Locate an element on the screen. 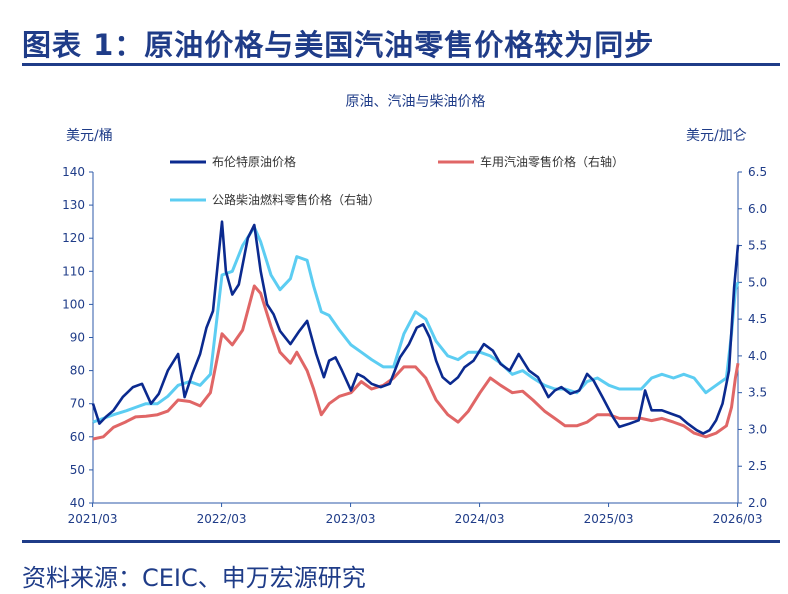 Image resolution: width=788 pixels, height=594 pixels. y-right-tick-label: 6.5 is located at coordinates (757, 172).